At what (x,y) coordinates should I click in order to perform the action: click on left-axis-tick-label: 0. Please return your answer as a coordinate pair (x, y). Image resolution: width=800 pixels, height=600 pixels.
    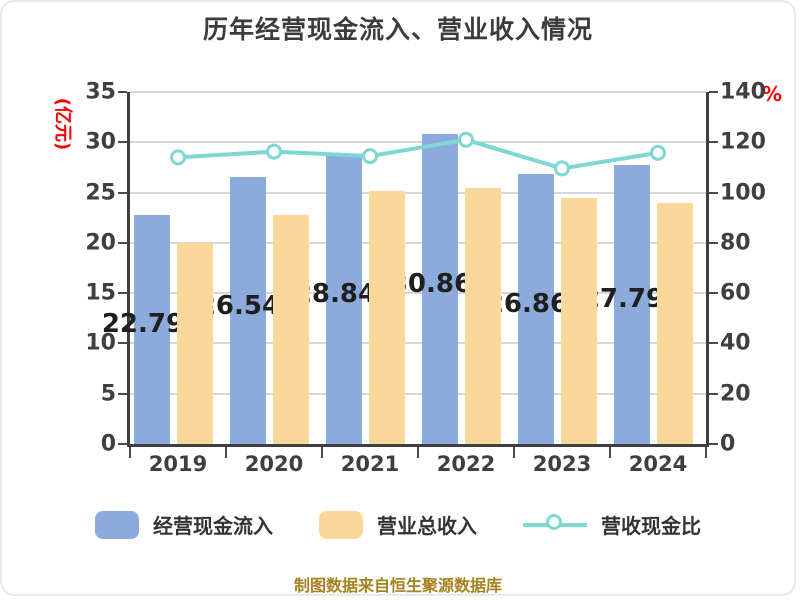
    Looking at the image, I should click on (108, 444).